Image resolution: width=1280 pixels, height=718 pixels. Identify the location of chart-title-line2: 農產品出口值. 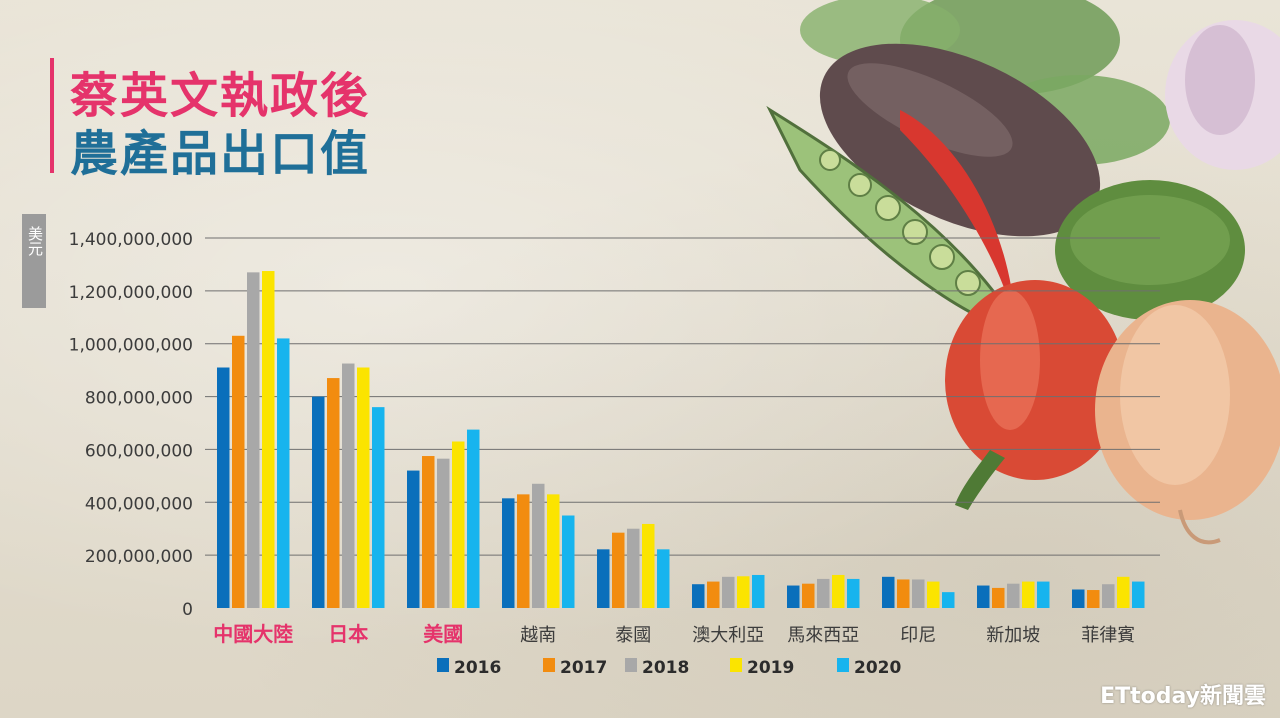
(220, 154).